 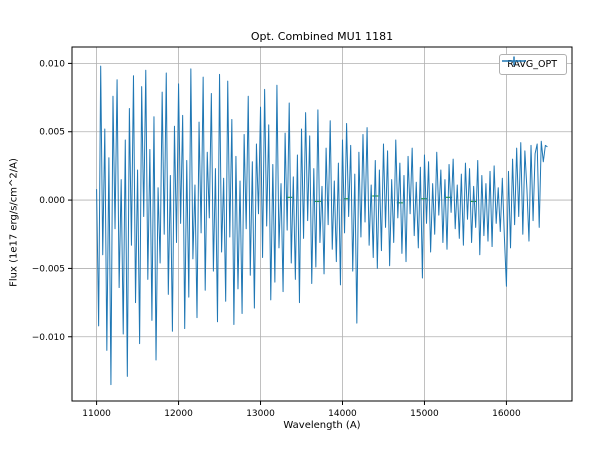 I want to click on y-tick-label: 0.010, so click(x=52, y=64).